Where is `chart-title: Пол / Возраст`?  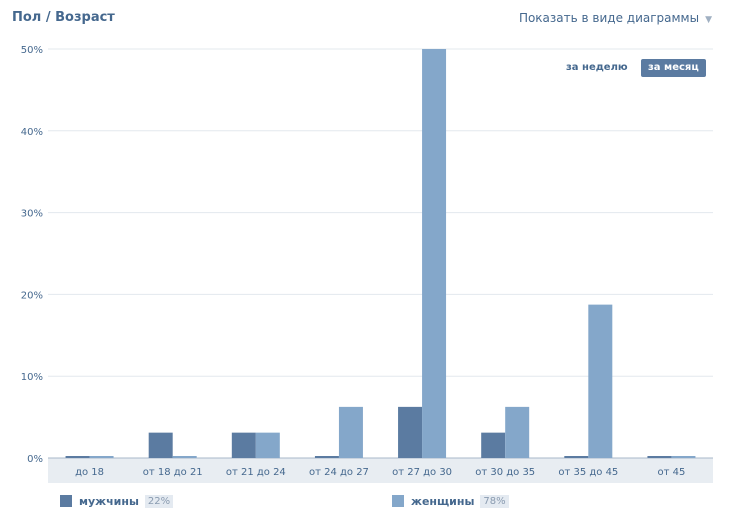 chart-title: Пол / Возраст is located at coordinates (63, 17).